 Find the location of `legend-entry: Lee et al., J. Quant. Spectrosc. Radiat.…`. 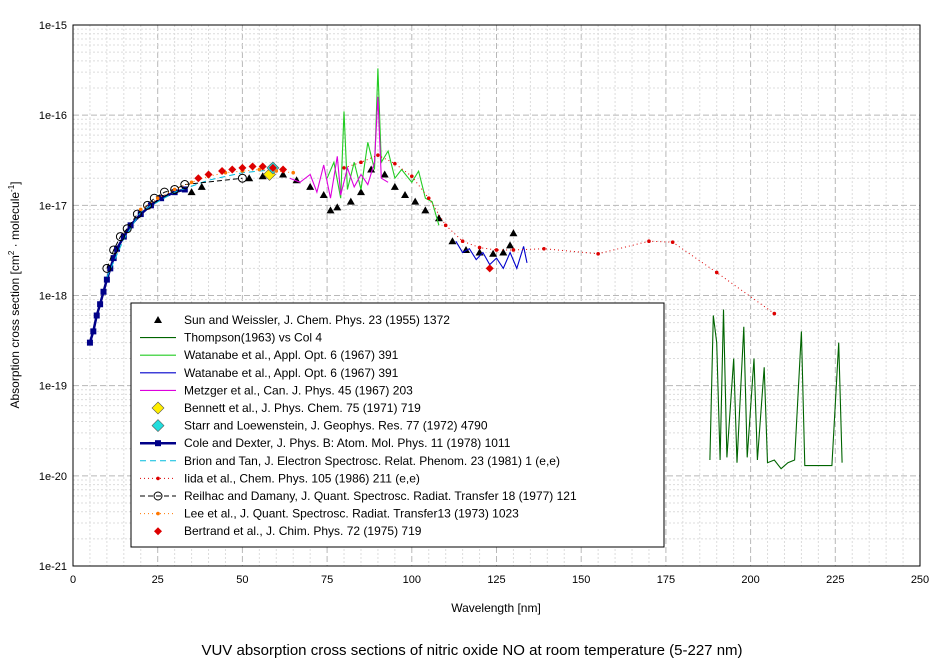

legend-entry: Lee et al., J. Quant. Spectrosc. Radiat.… is located at coordinates (329, 514).